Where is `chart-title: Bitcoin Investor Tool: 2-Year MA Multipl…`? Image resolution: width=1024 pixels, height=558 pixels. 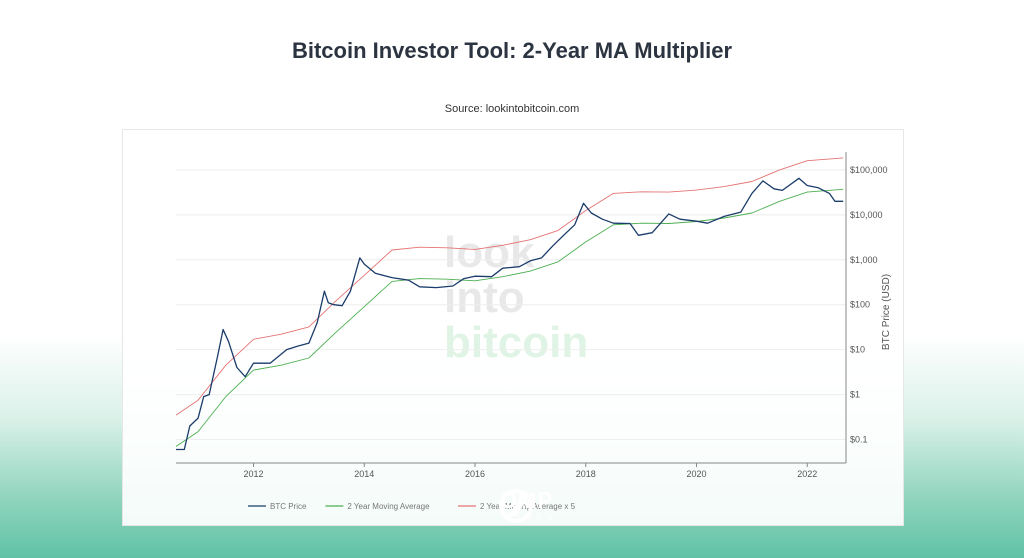 chart-title: Bitcoin Investor Tool: 2-Year MA Multipl… is located at coordinates (512, 50).